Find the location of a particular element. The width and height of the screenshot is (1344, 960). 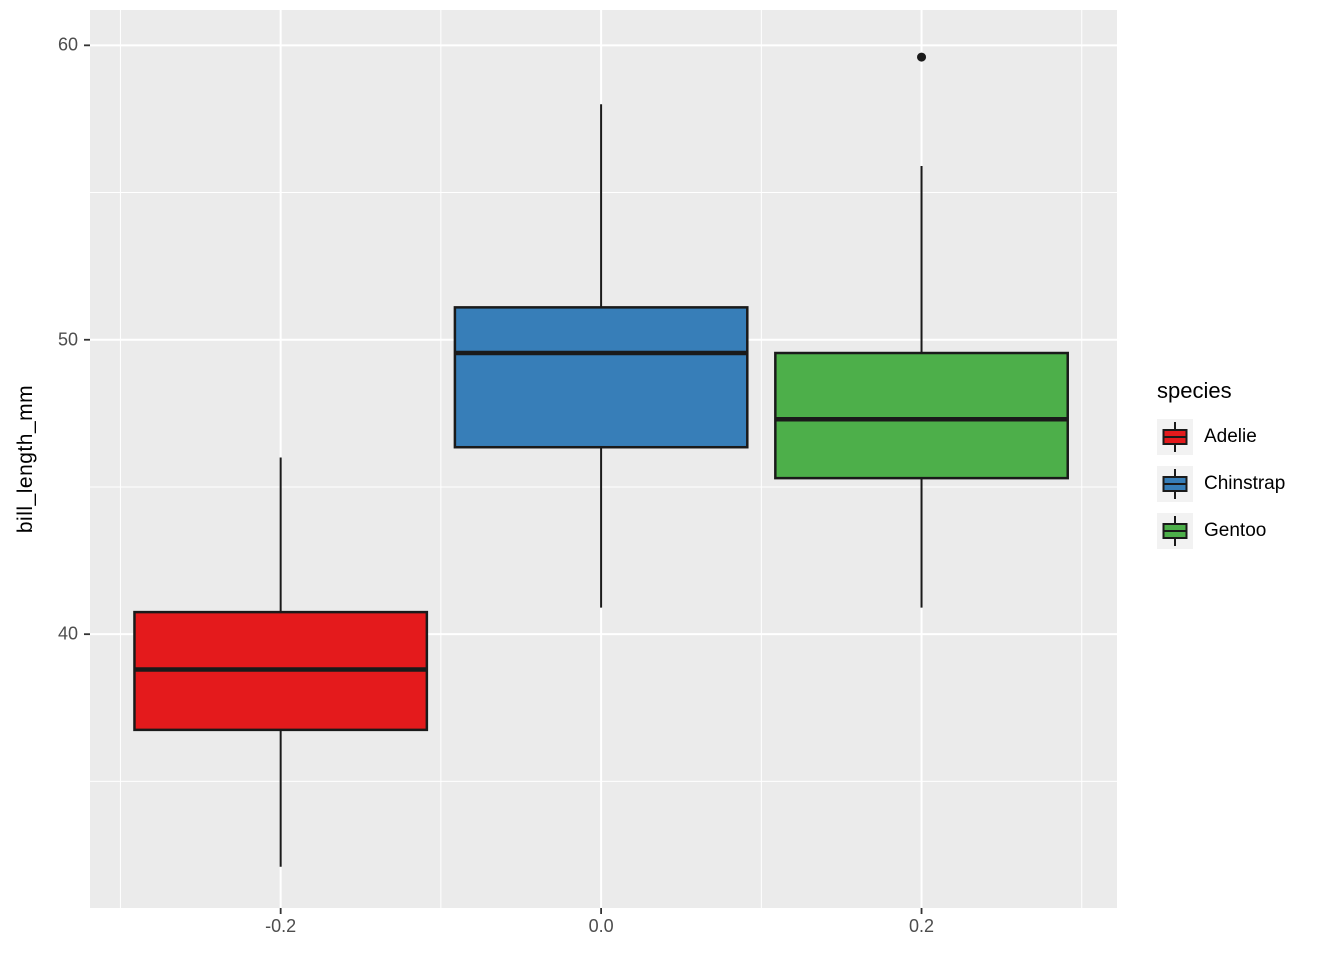

legend-item-gentoo: Gentoo is located at coordinates (1221, 530).